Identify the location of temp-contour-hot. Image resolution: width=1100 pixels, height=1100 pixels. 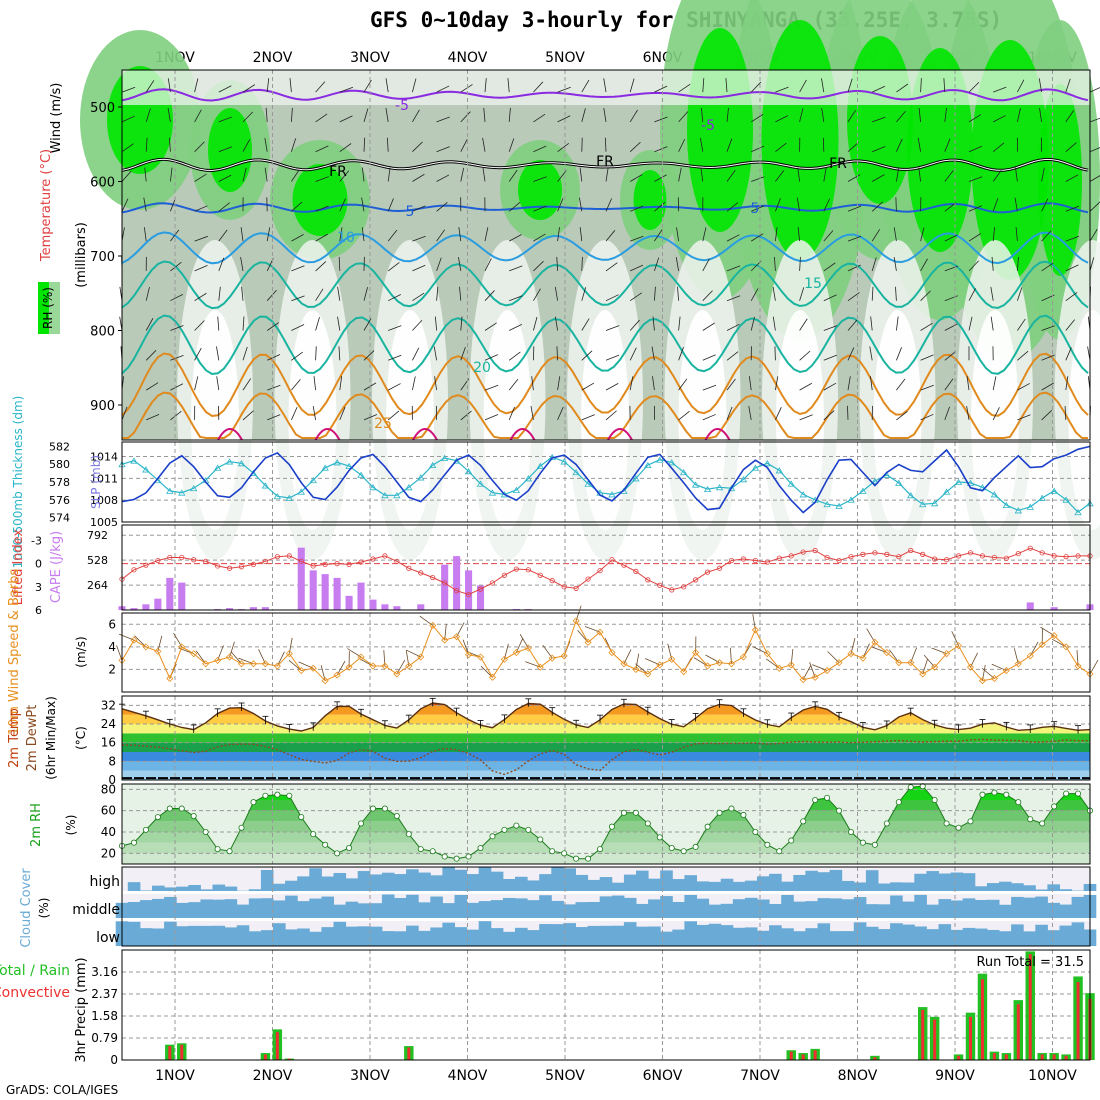
(425, 434).